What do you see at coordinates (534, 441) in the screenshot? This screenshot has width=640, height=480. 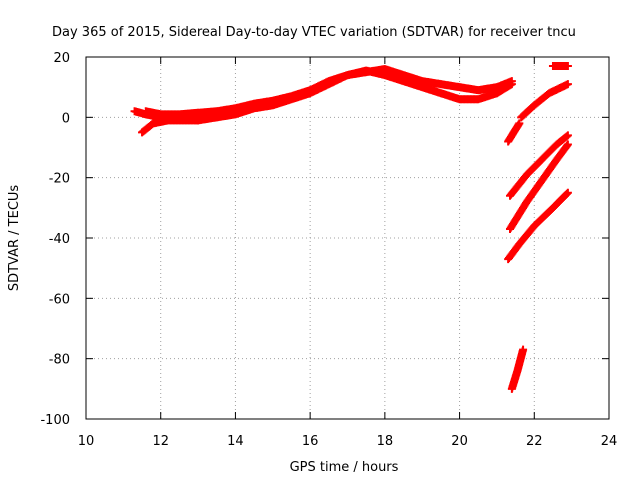 I see `x-tick-label: 22` at bounding box center [534, 441].